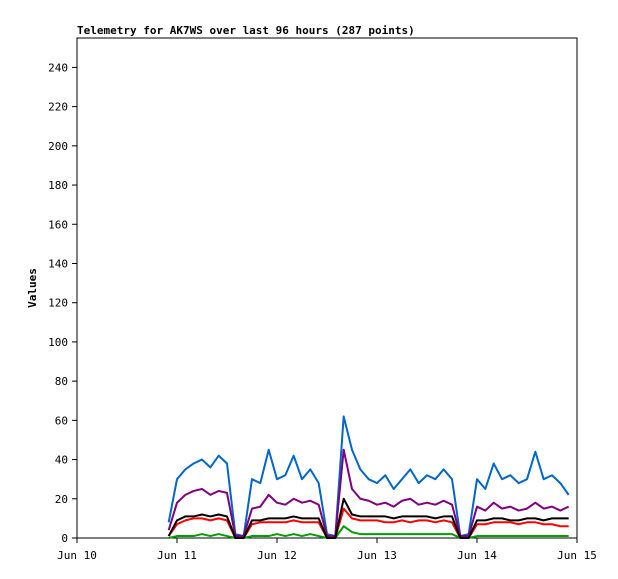 This screenshot has width=618, height=579. What do you see at coordinates (58, 185) in the screenshot?
I see `y-tick-label: 180` at bounding box center [58, 185].